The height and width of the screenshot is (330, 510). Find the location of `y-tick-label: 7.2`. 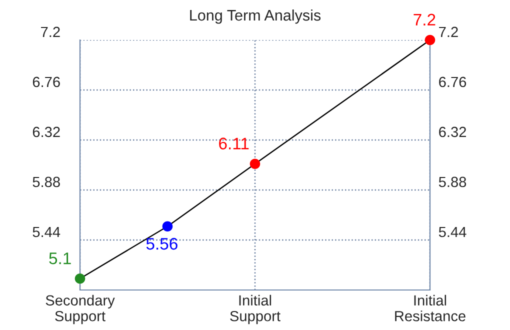

y-tick-label: 7.2 is located at coordinates (50, 31).